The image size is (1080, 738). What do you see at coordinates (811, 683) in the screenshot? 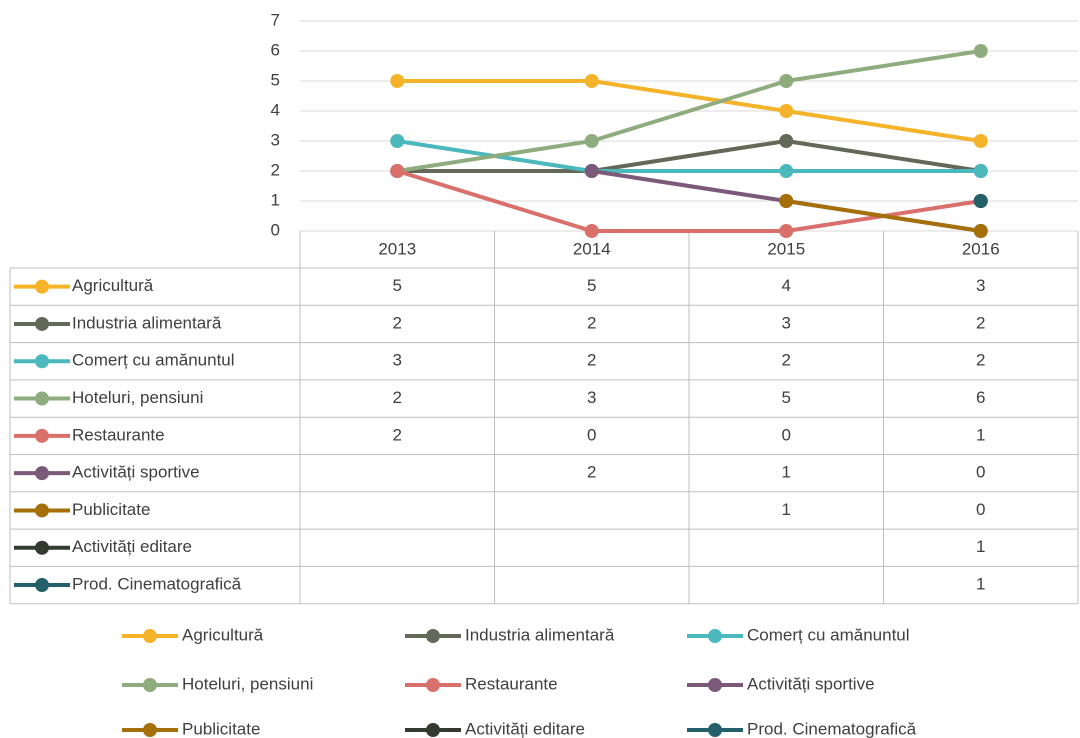
I see `legend-label: Activități sportive` at bounding box center [811, 683].